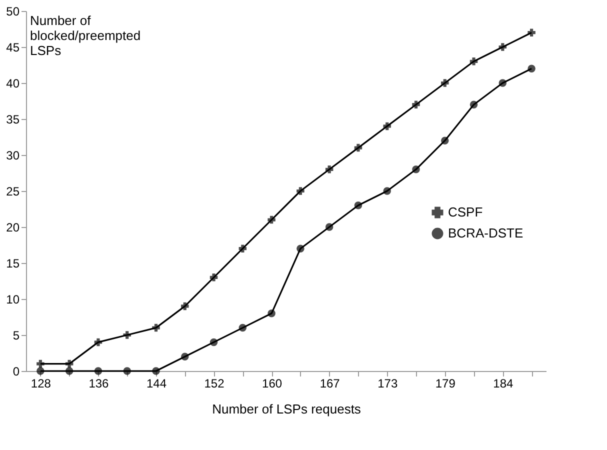  I want to click on y-tick-label: 50, so click(13, 11).